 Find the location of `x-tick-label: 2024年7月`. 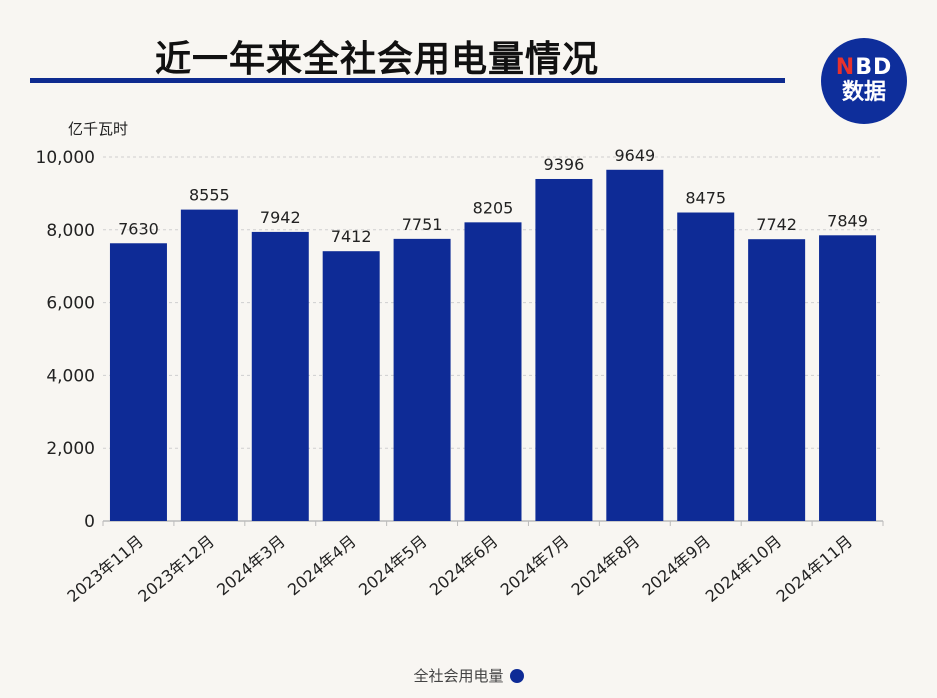

x-tick-label: 2024年7月 is located at coordinates (535, 566).